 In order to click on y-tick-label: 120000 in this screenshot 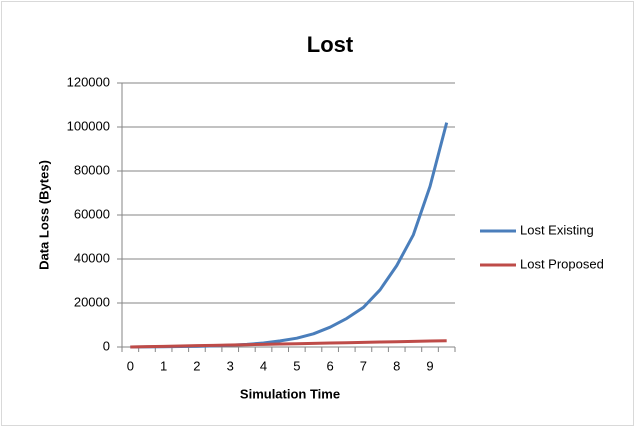, I will do `click(88, 81)`.